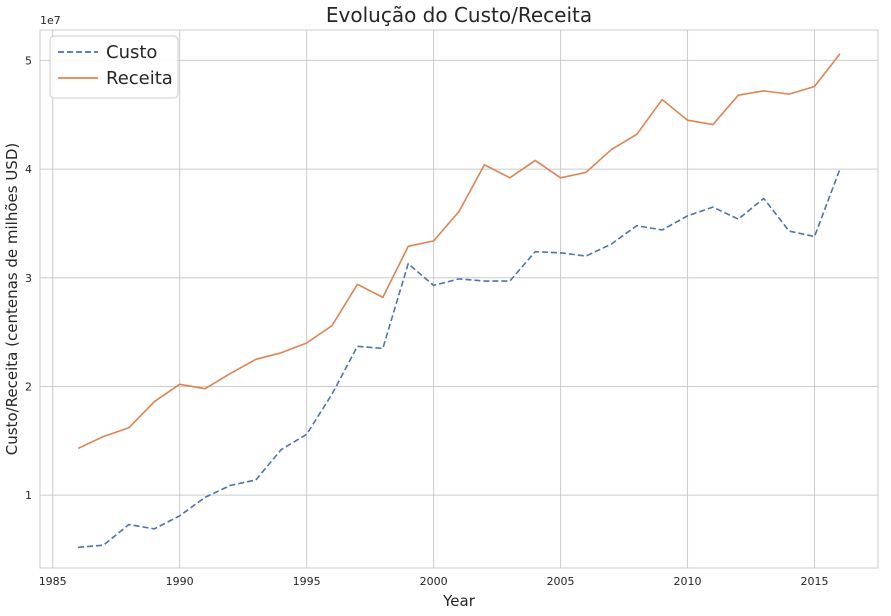 The height and width of the screenshot is (616, 891). What do you see at coordinates (114, 67) in the screenshot?
I see `legend: Custo Receita` at bounding box center [114, 67].